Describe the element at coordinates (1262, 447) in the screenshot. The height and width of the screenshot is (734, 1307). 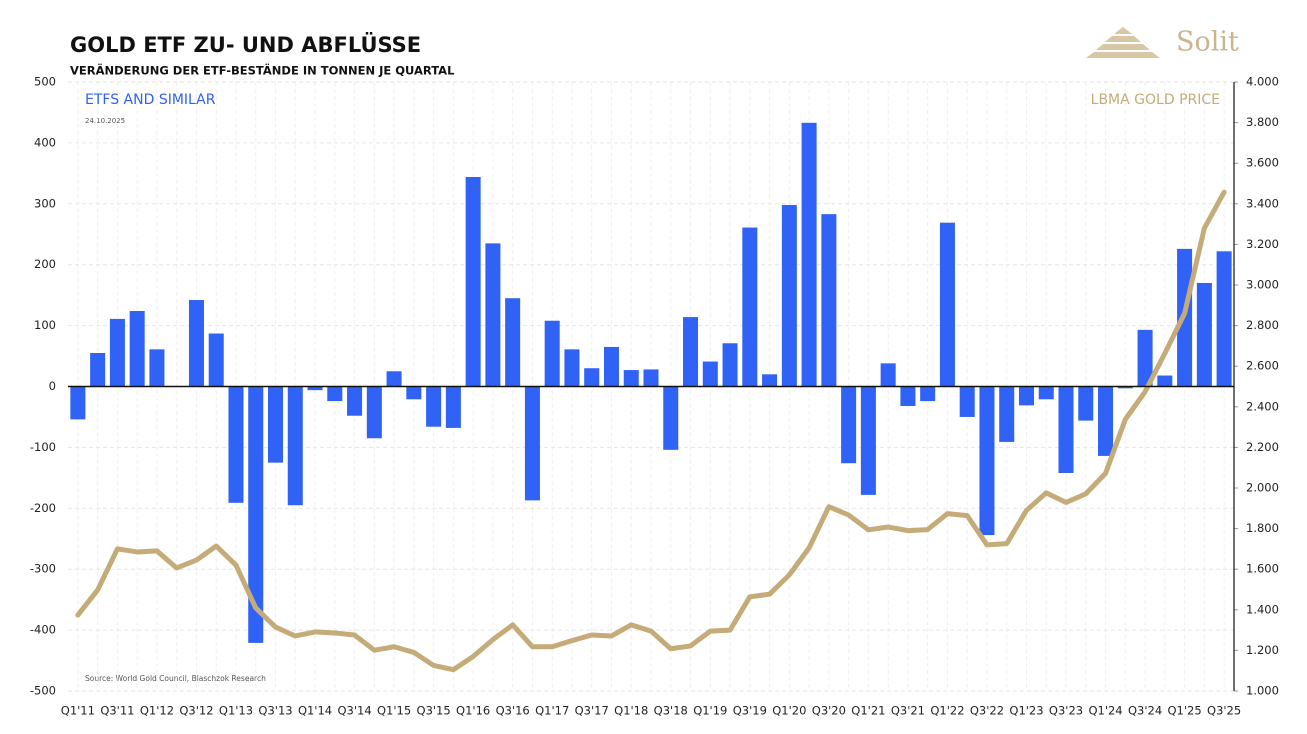
I see `y2-tick-label: 2.200` at that location.